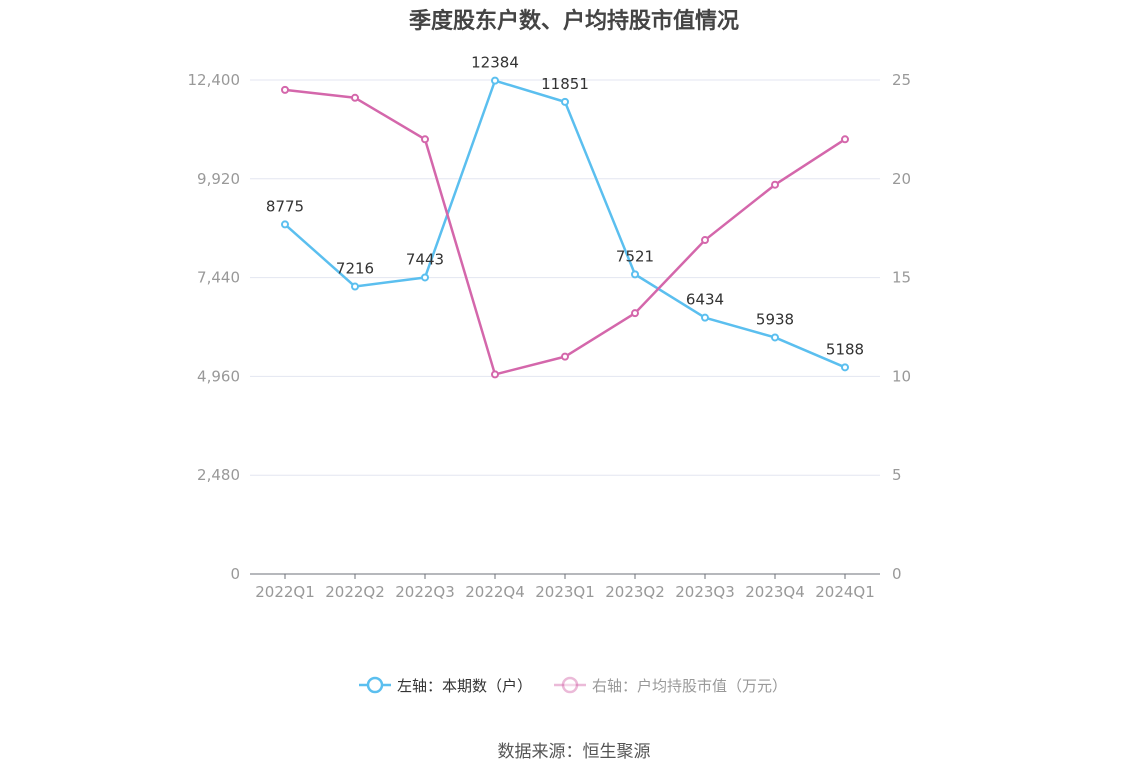 The image size is (1148, 776). Describe the element at coordinates (218, 376) in the screenshot. I see `y-left-tick-label: 4,960` at that location.